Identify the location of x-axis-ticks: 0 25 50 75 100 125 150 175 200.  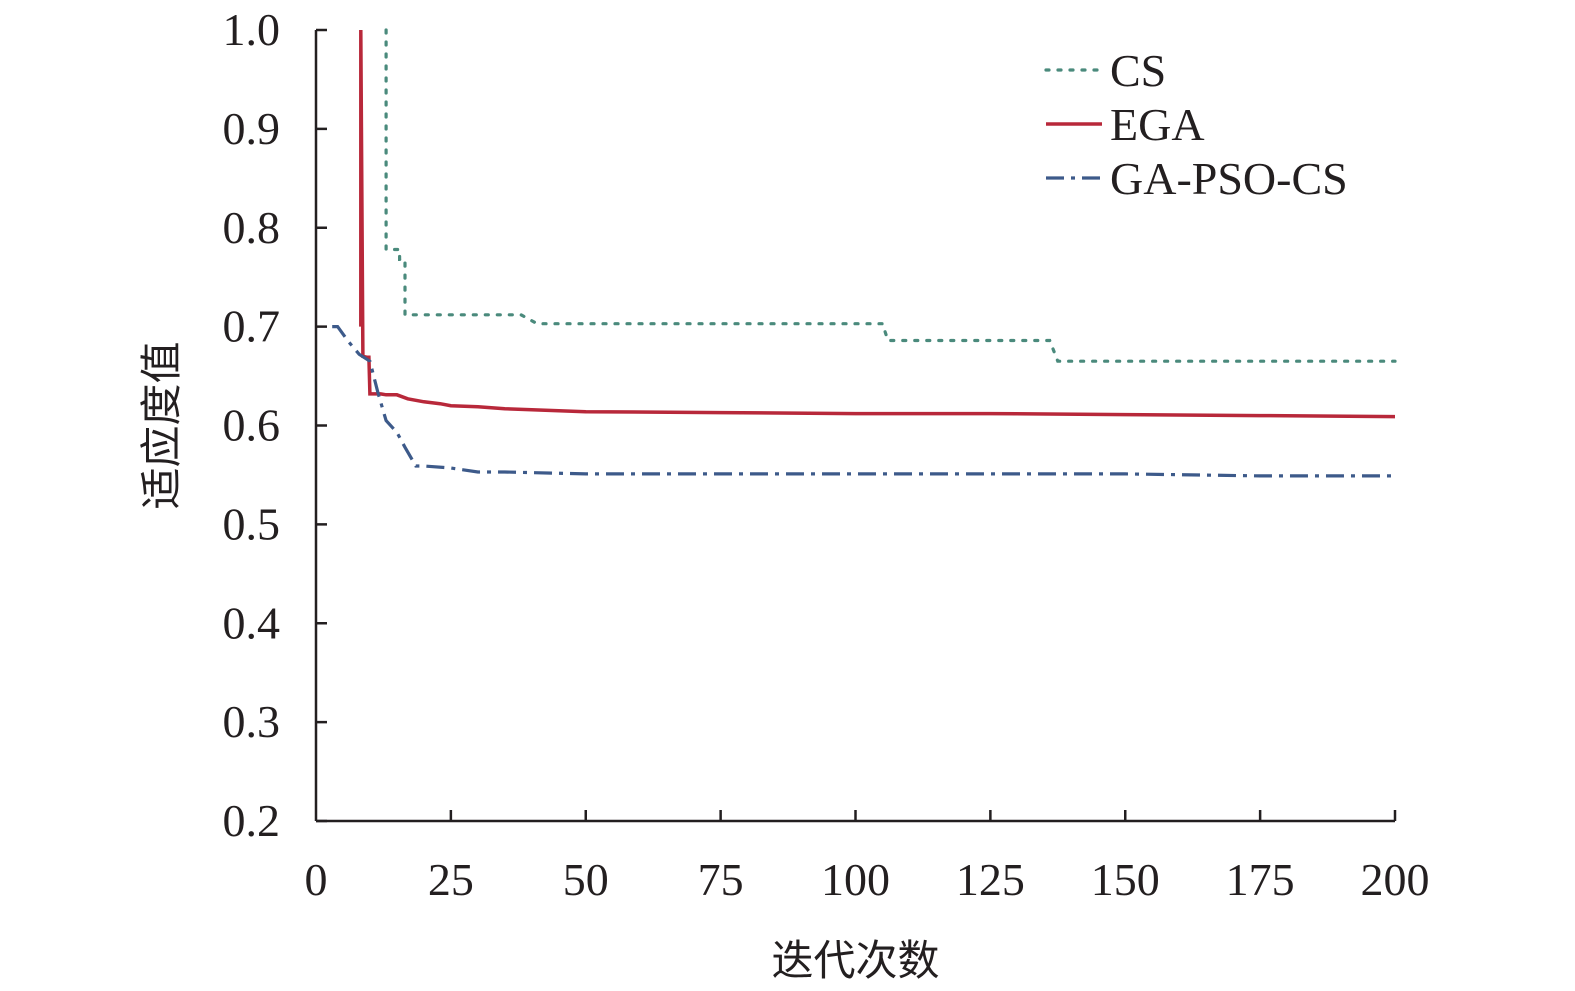
(867, 857).